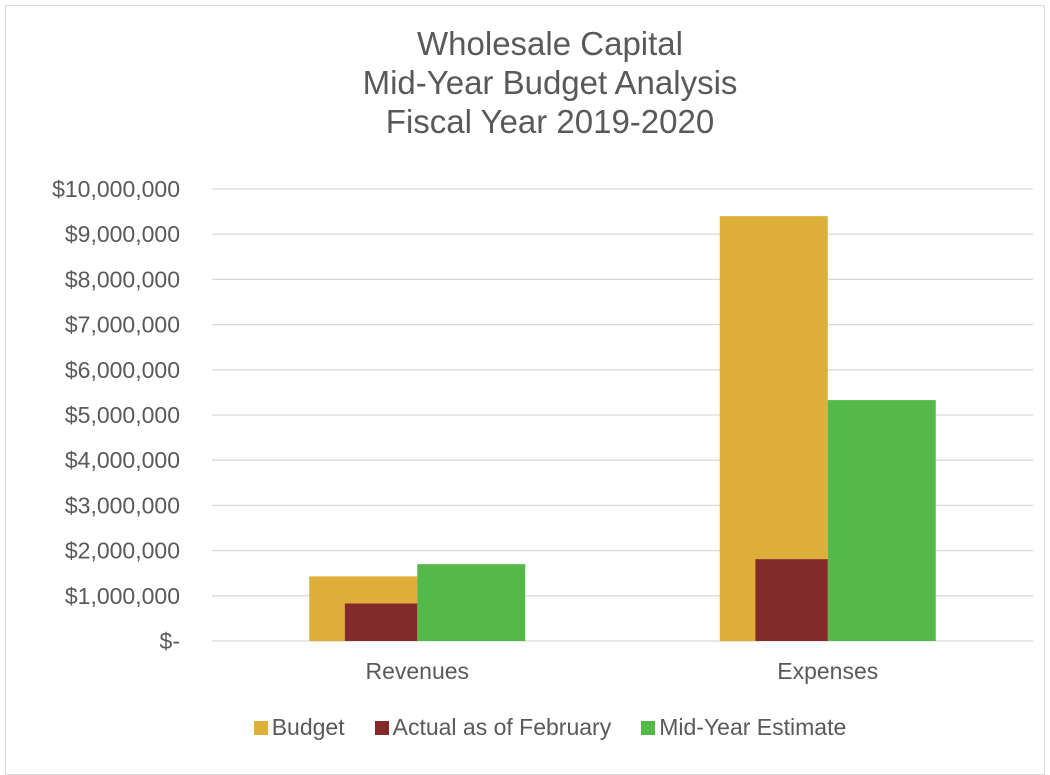  What do you see at coordinates (471, 602) in the screenshot?
I see `bar-midyear-revenues` at bounding box center [471, 602].